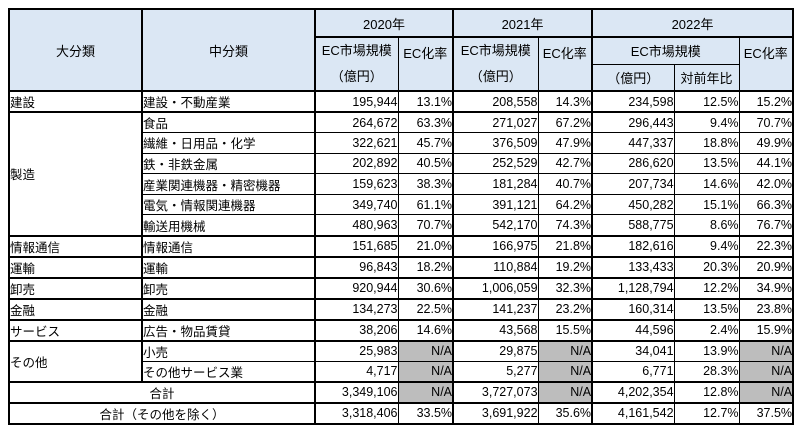  Describe the element at coordinates (565, 225) in the screenshot. I see `ec-rate-2021-cell: 74.3%` at that location.